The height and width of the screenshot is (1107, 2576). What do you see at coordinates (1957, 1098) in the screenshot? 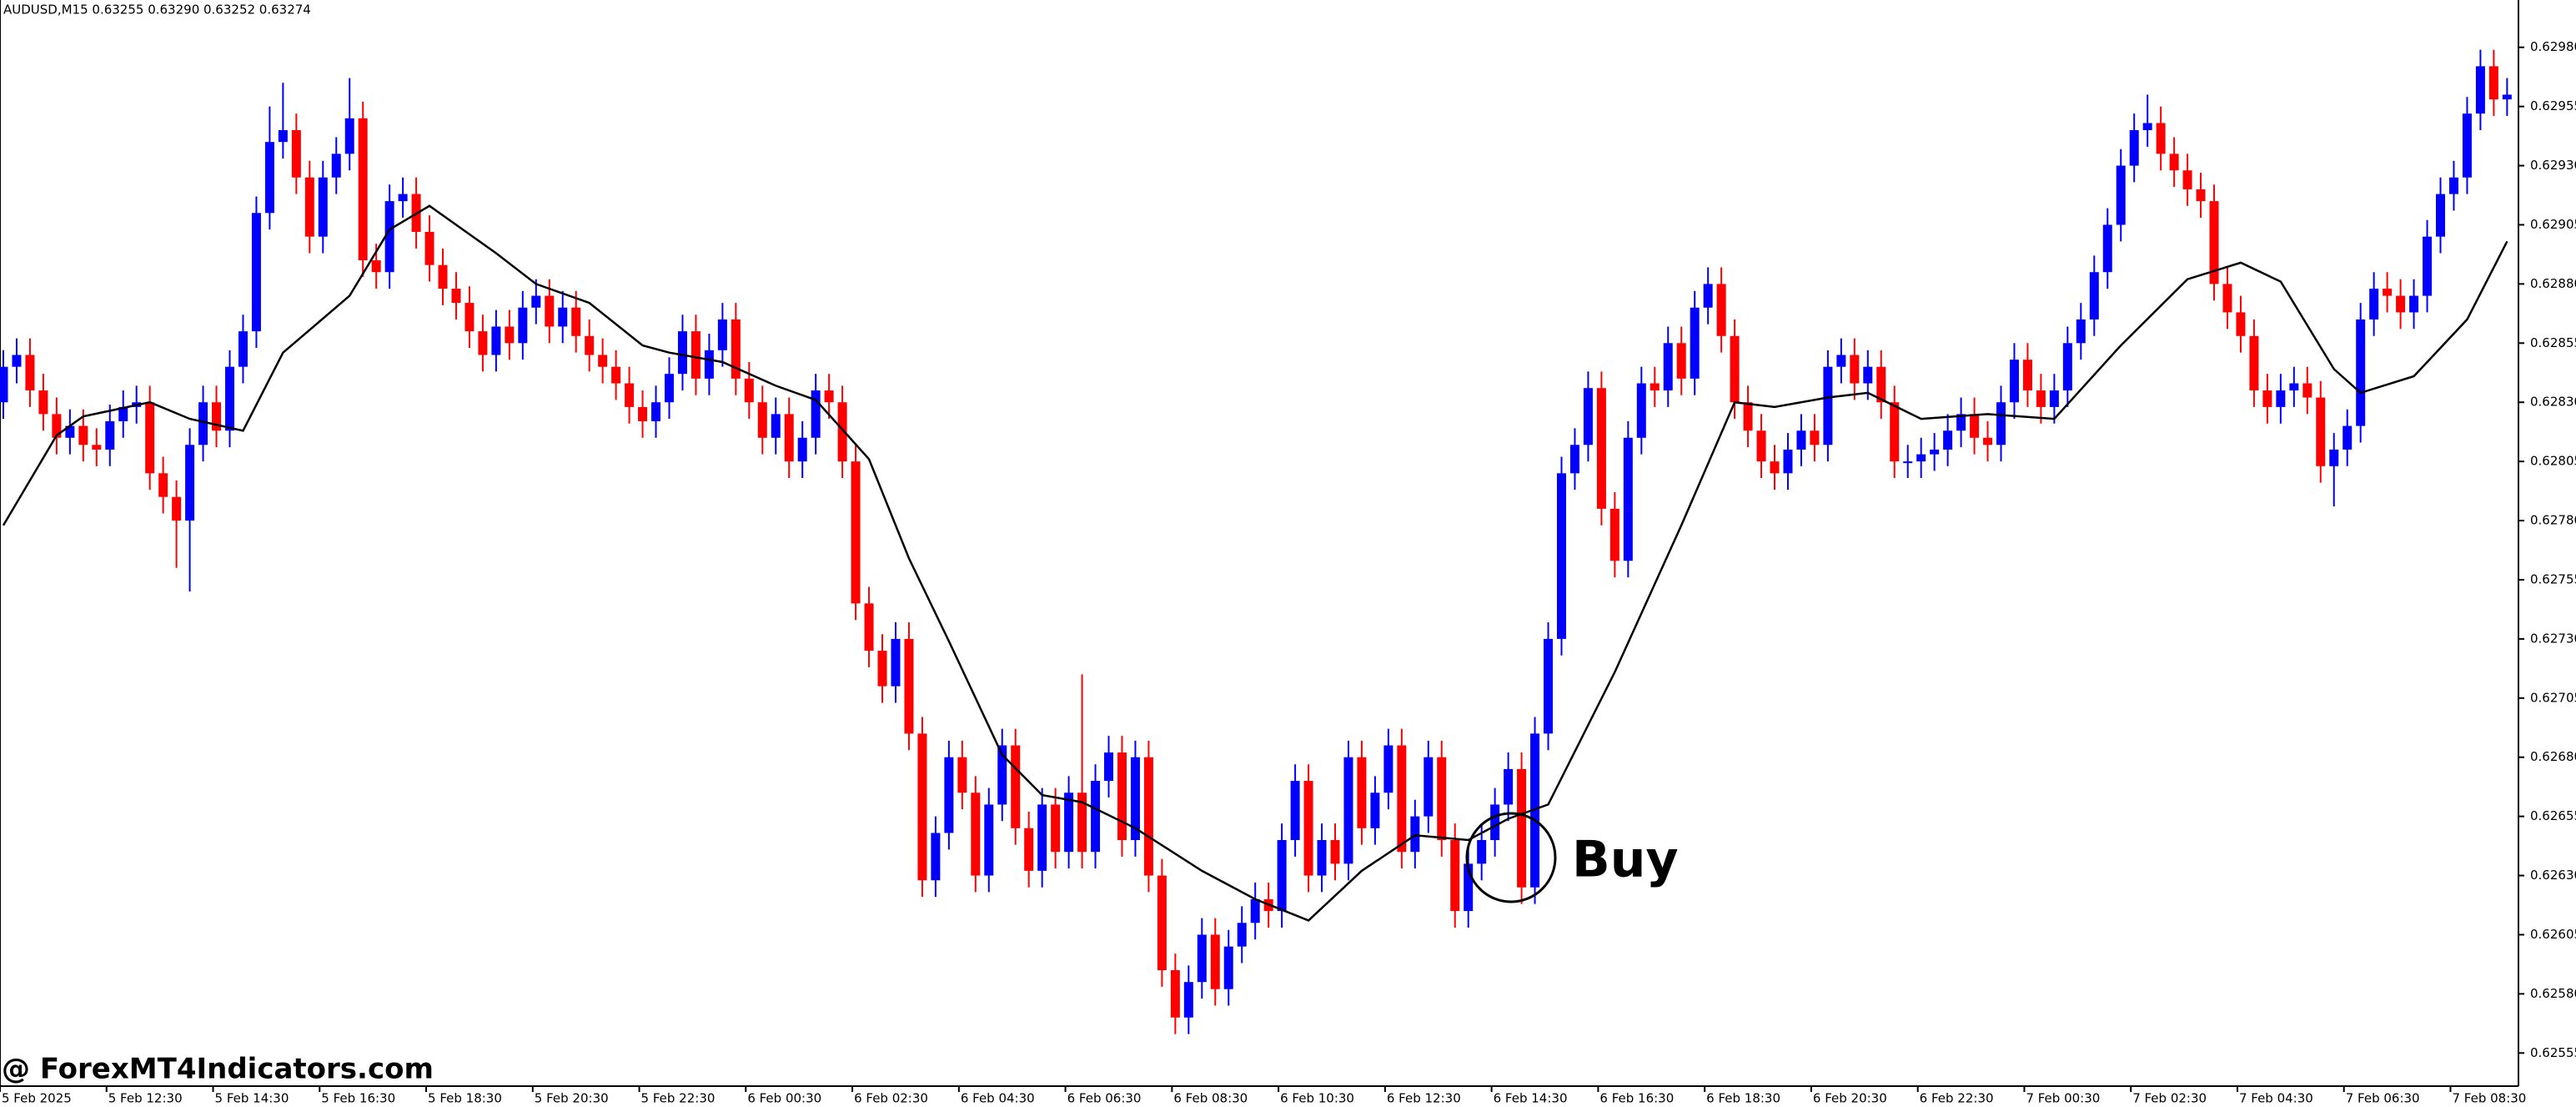
I see `x-tick-label: 6 Feb 22:30` at bounding box center [1957, 1098].